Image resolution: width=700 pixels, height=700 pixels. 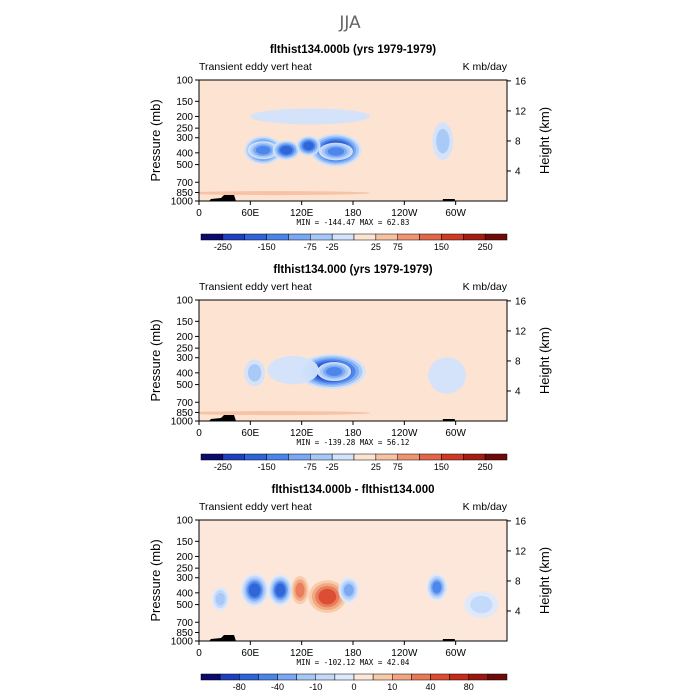 What do you see at coordinates (353, 687) in the screenshot?
I see `colorbar-label: 0` at bounding box center [353, 687].